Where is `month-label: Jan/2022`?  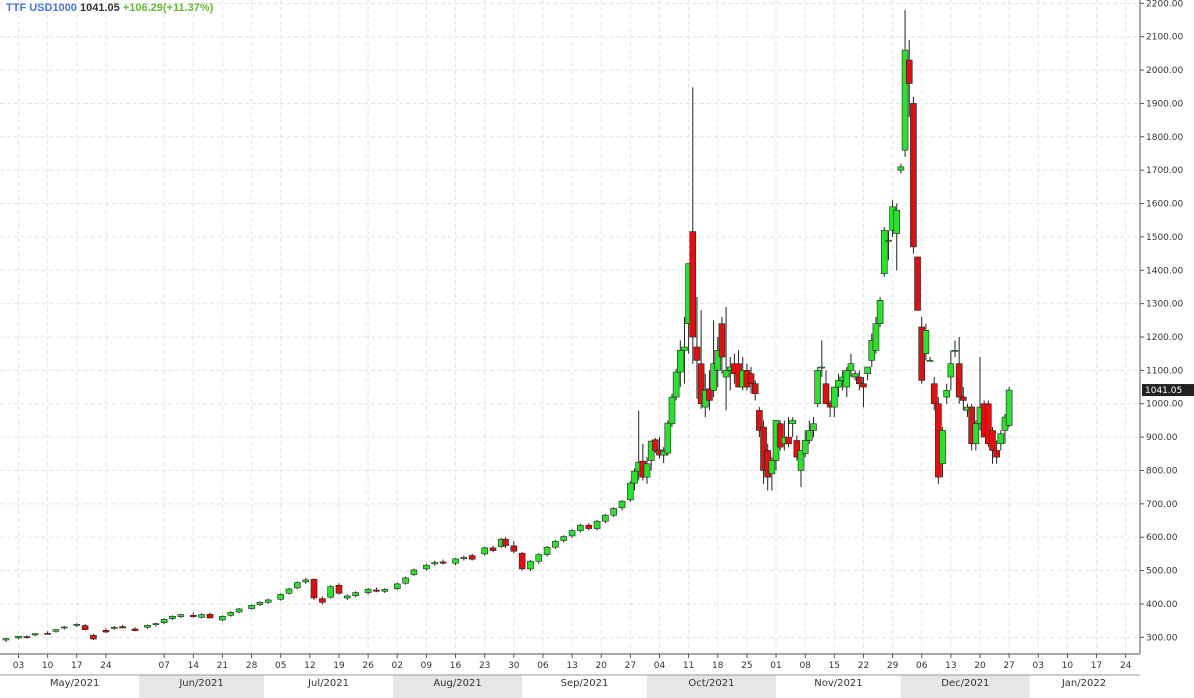 month-label: Jan/2022 is located at coordinates (1083, 683).